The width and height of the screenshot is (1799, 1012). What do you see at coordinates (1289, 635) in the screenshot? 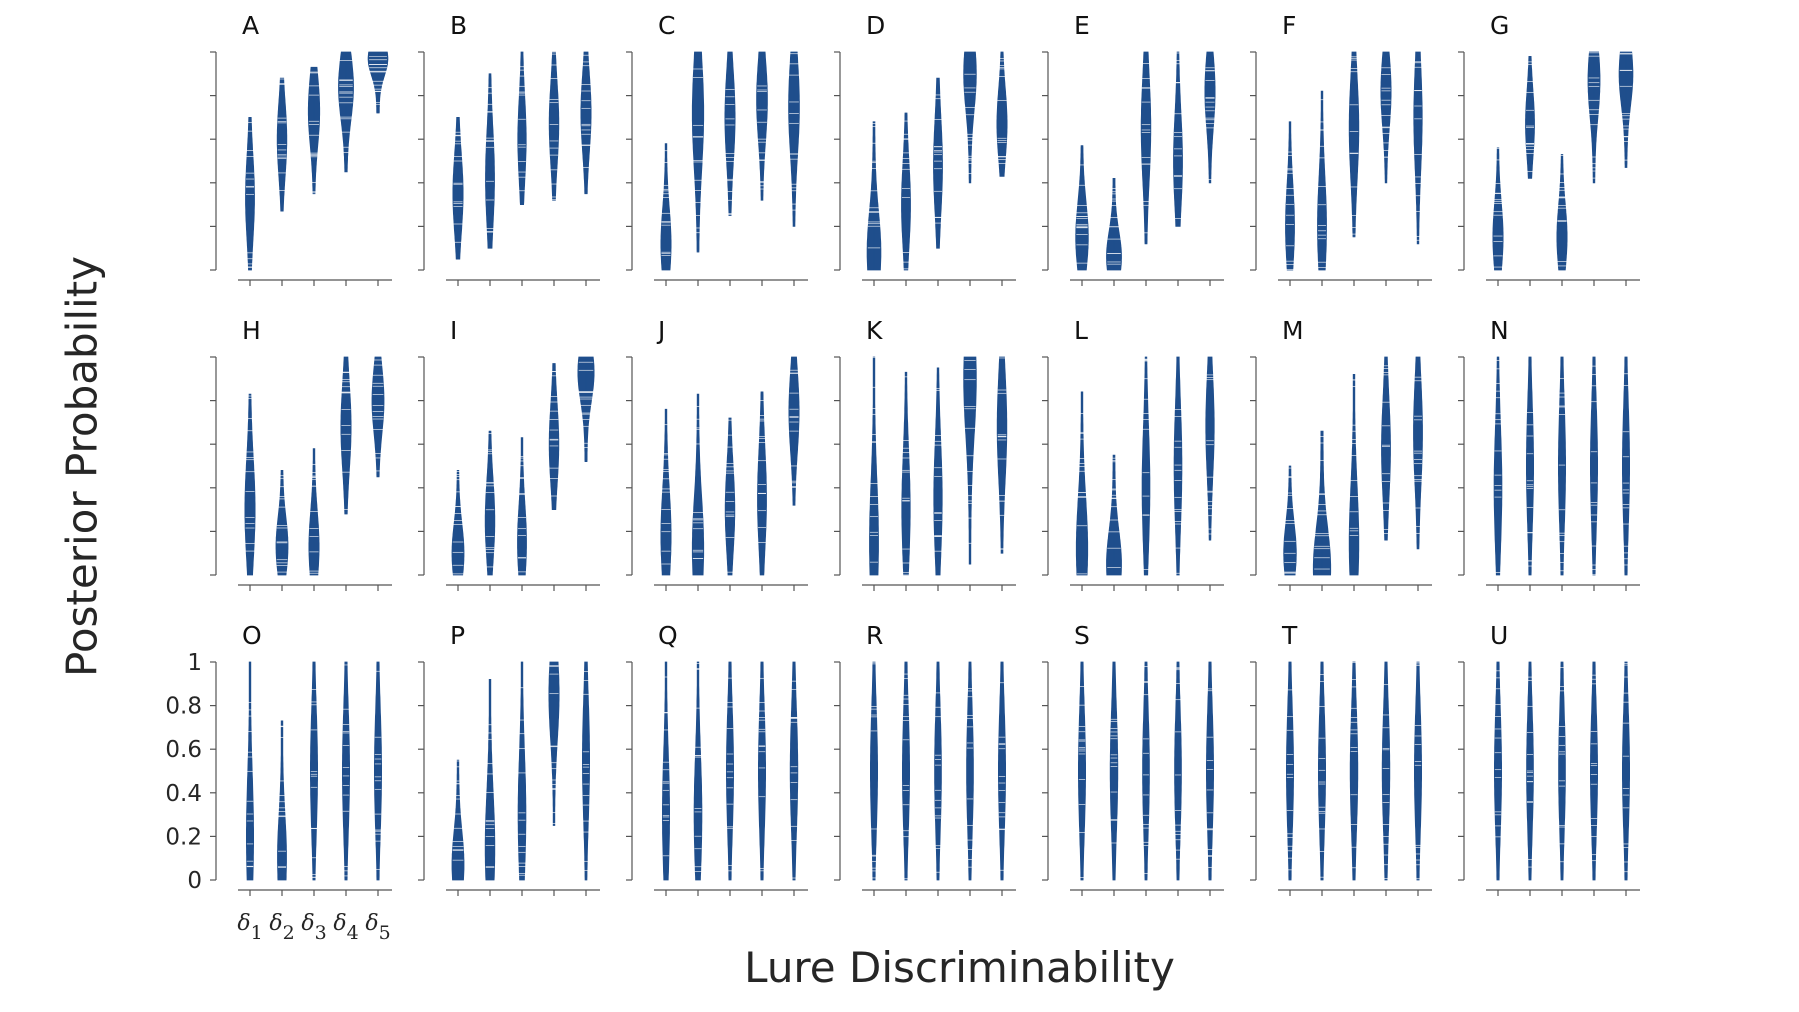
I see `panel-label: T` at bounding box center [1289, 635].